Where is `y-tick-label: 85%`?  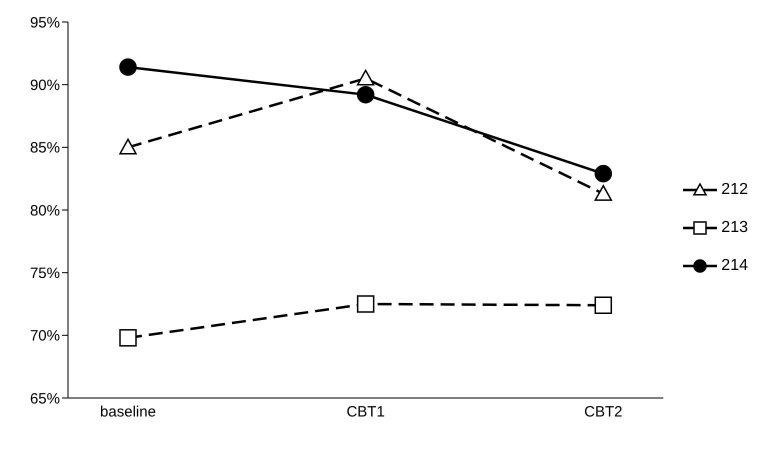
y-tick-label: 85% is located at coordinates (45, 148).